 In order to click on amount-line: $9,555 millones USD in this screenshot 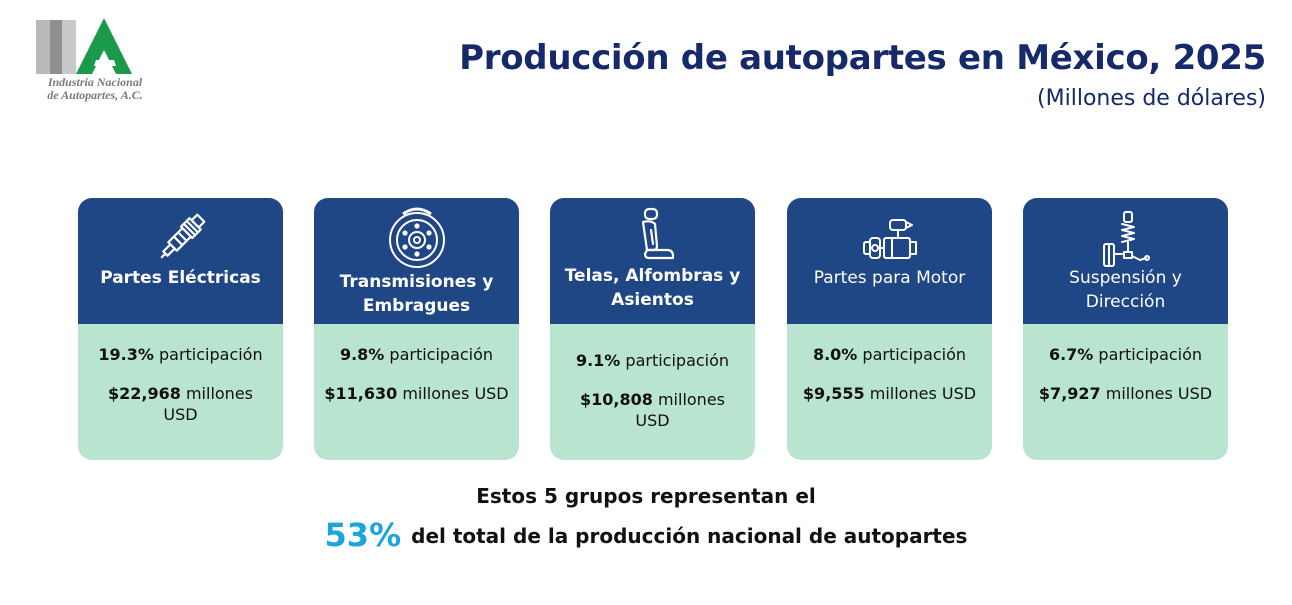, I will do `click(889, 393)`.